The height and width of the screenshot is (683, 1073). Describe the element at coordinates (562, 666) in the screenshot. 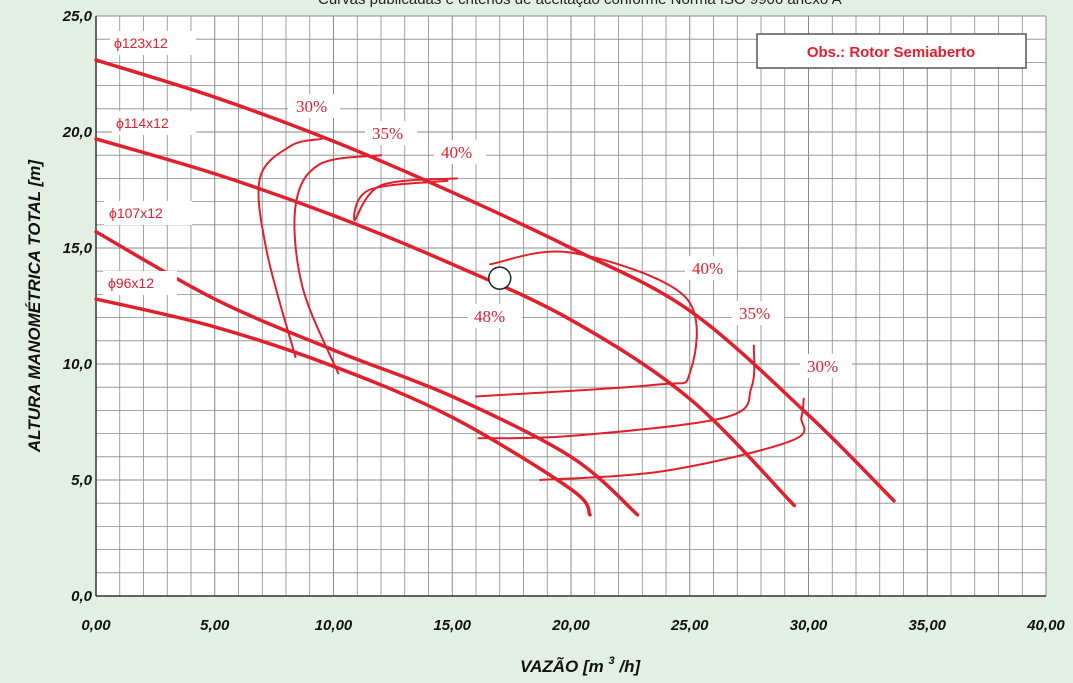

I see `x-axis-label-main: VAZÃO [m` at that location.